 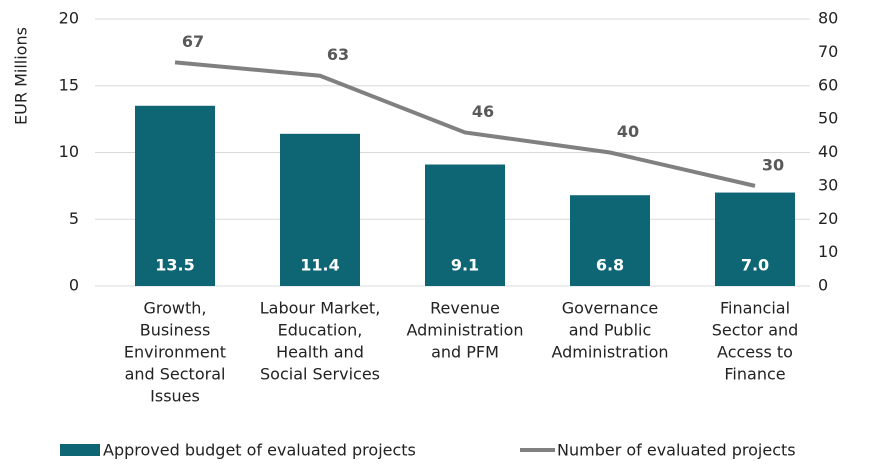 I want to click on x-tick-label: Financial, so click(x=755, y=308).